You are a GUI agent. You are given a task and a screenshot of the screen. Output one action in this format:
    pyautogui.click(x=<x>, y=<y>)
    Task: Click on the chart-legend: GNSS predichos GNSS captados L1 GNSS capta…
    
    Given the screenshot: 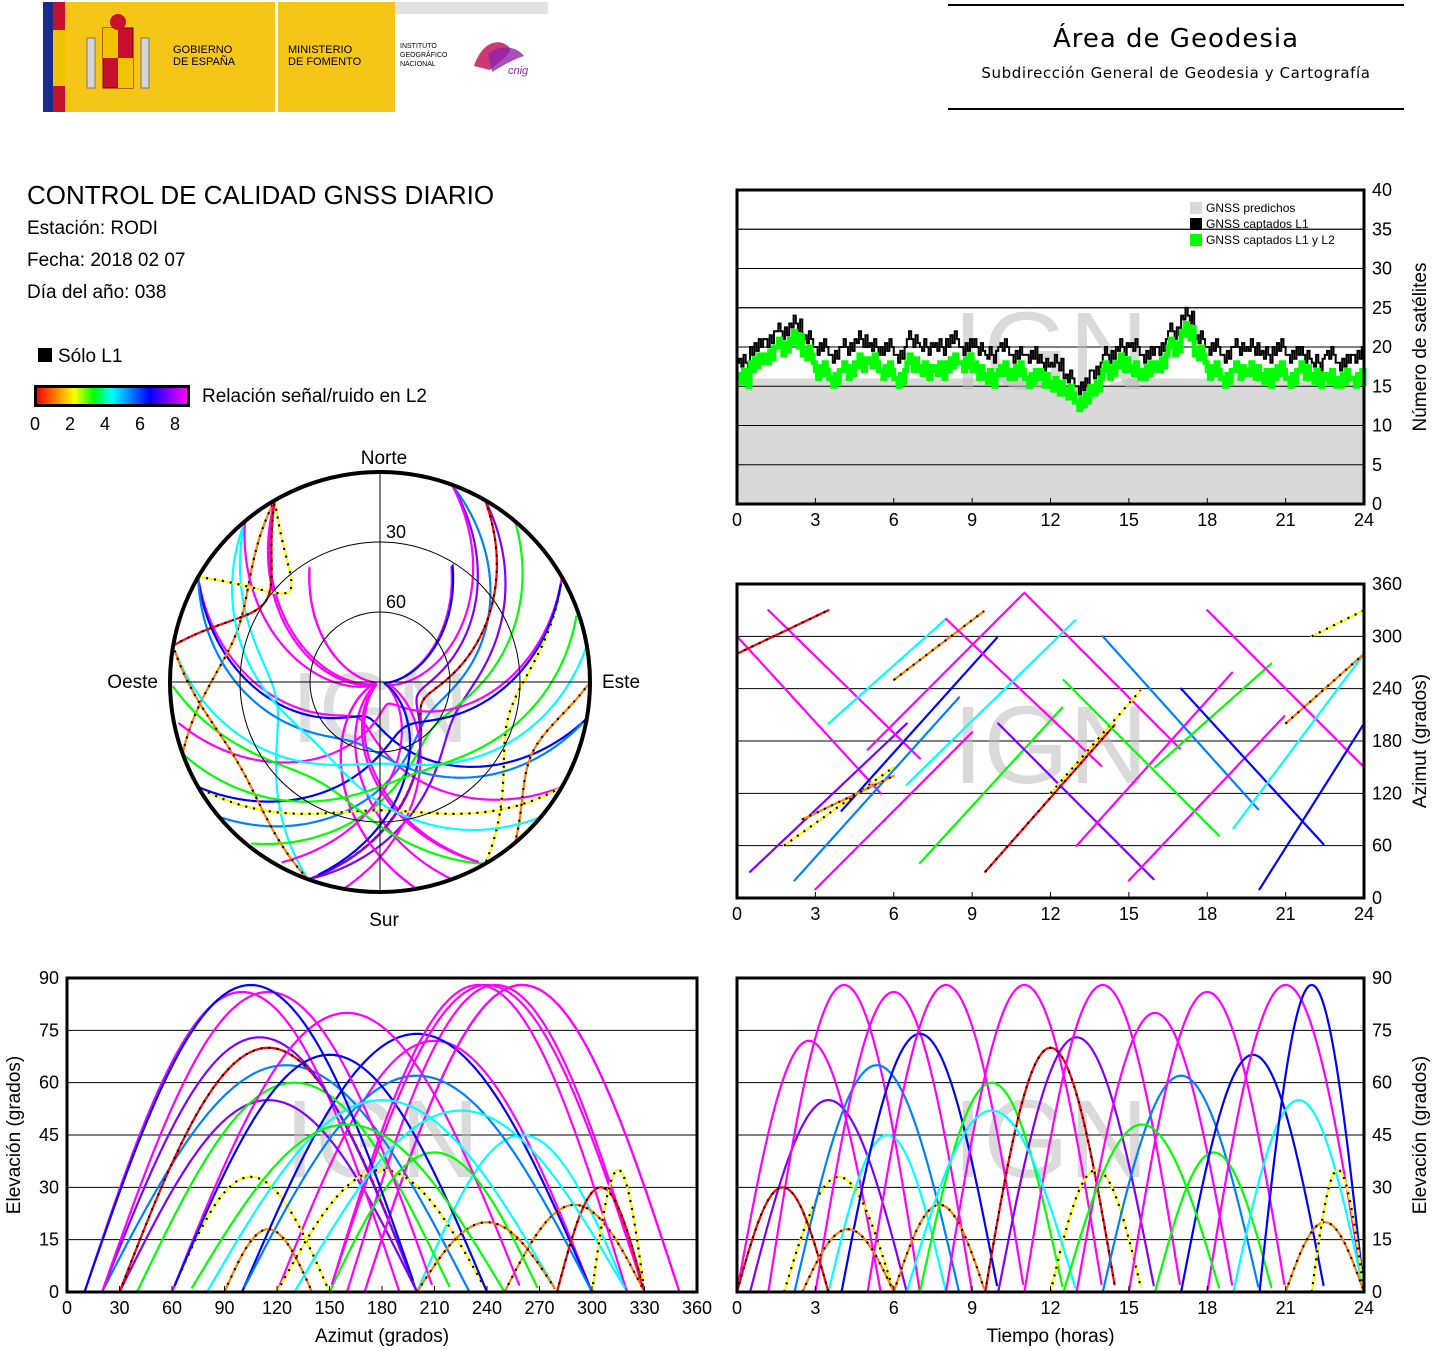 What is the action you would take?
    pyautogui.click(x=1262, y=224)
    